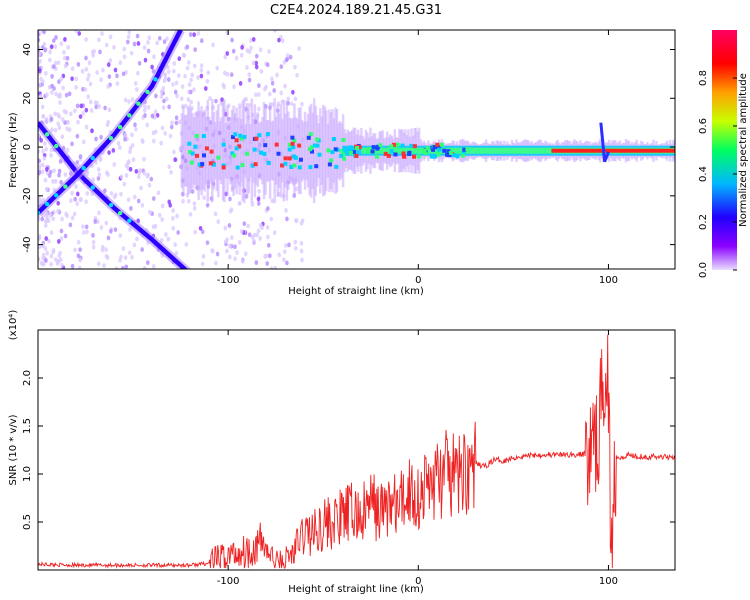 The width and height of the screenshot is (750, 600). I want to click on y-tick-label: 1.0, so click(27, 474).